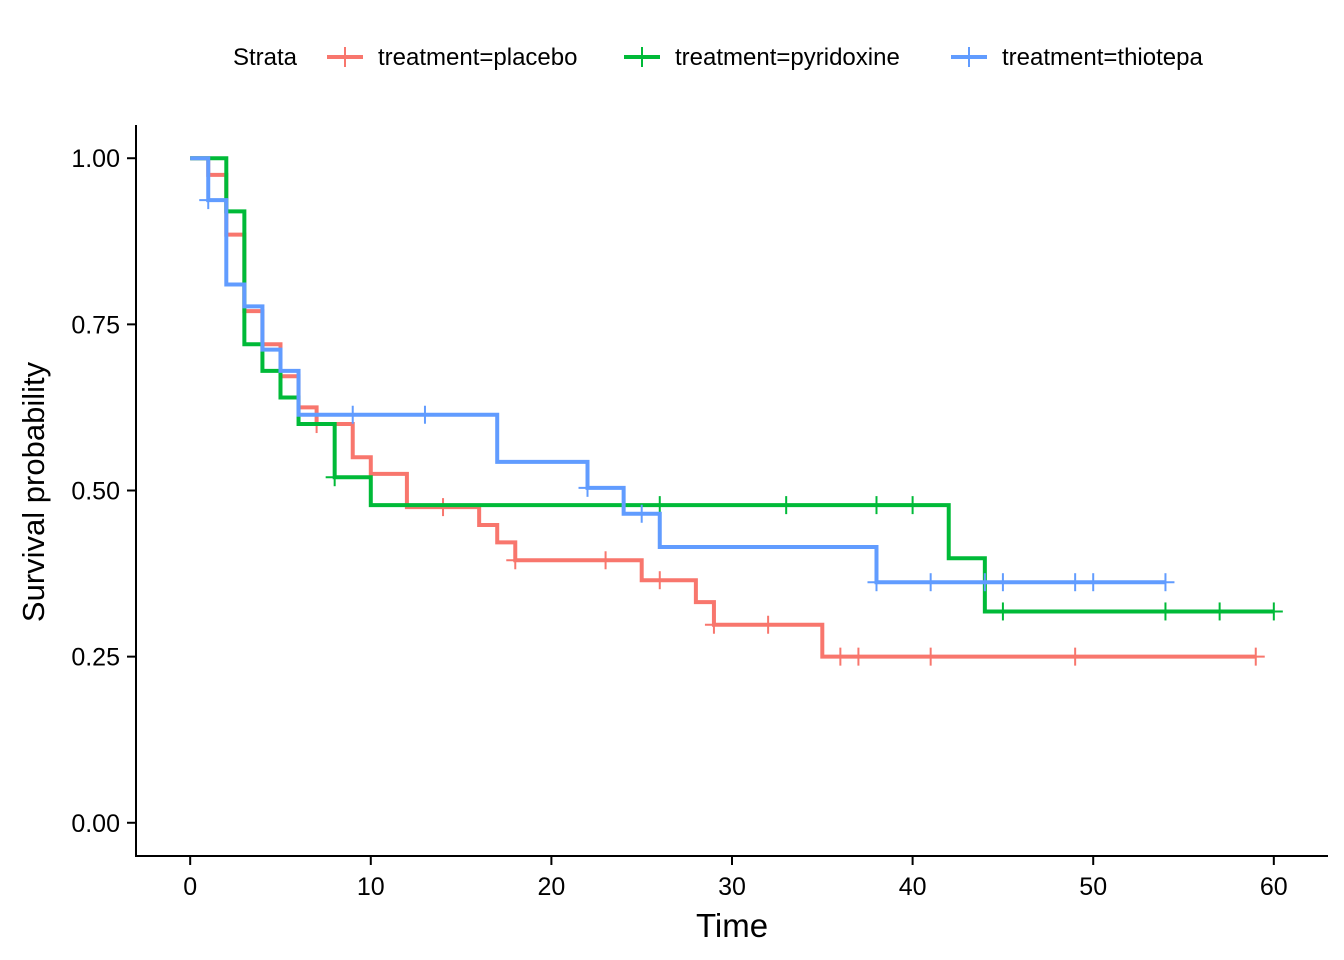  Describe the element at coordinates (371, 887) in the screenshot. I see `x-tick-label: 10` at that location.